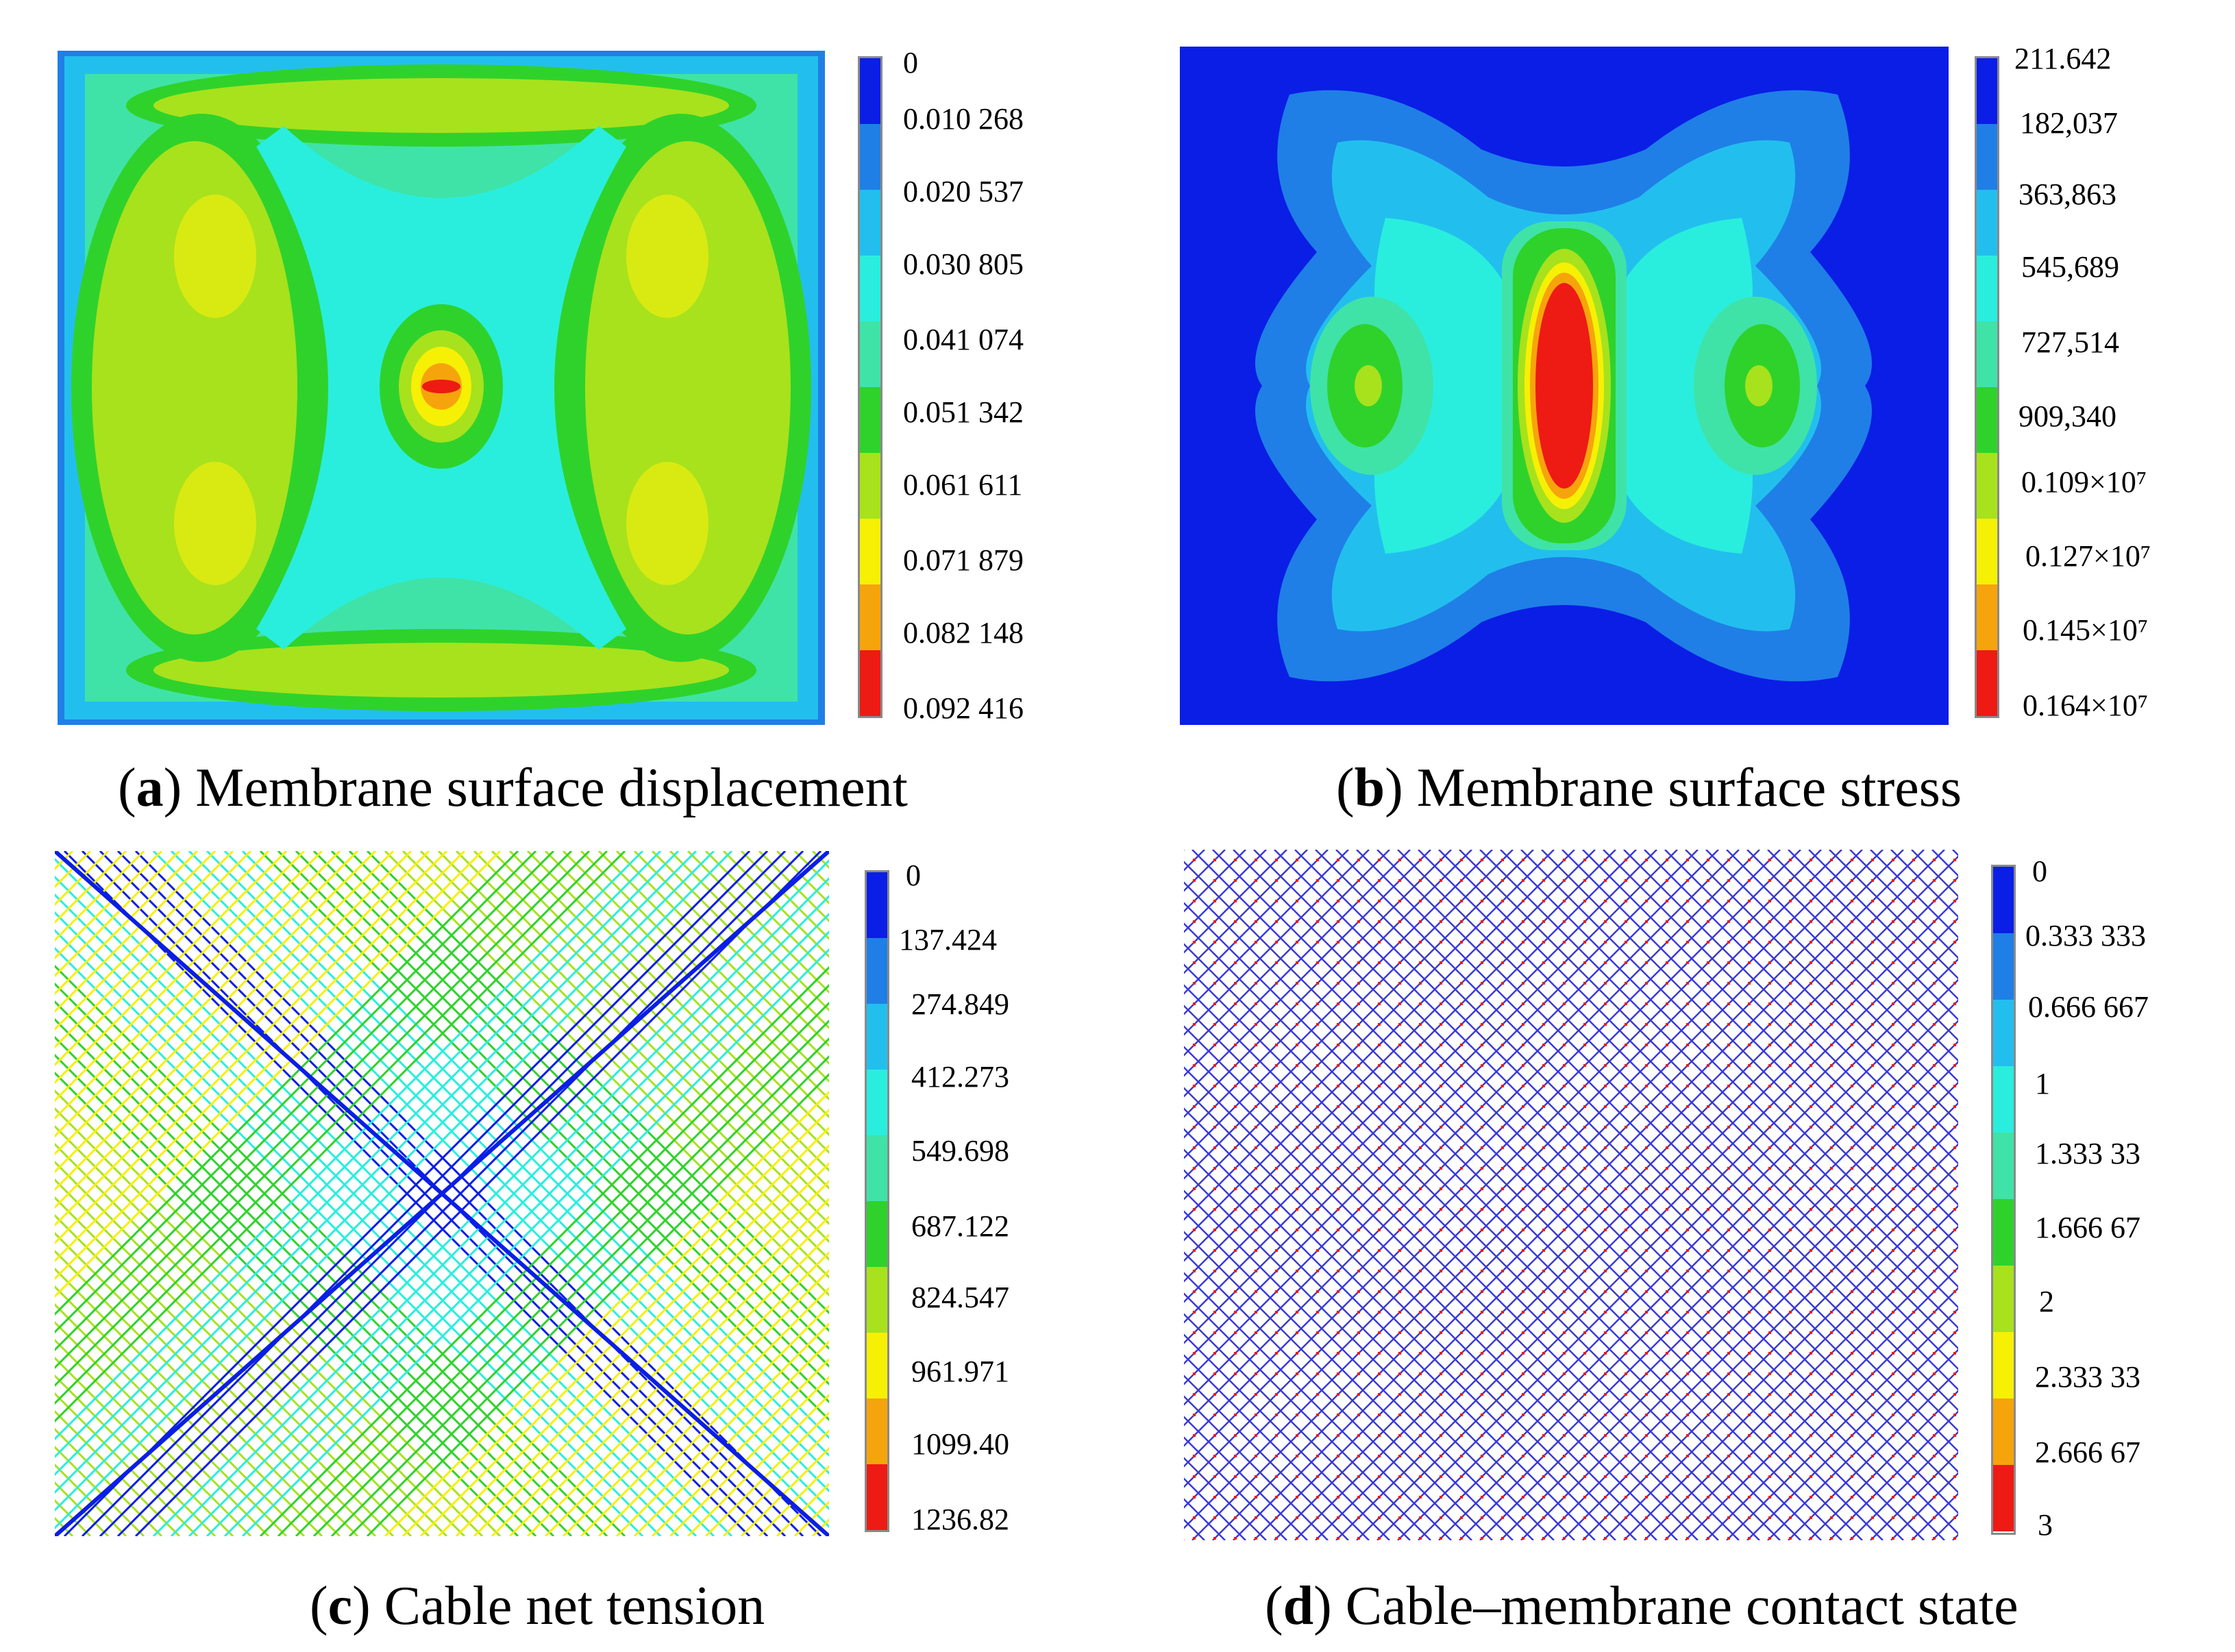 The height and width of the screenshot is (1652, 2235). I want to click on cable-membrane-contact-image, so click(1571, 1195).